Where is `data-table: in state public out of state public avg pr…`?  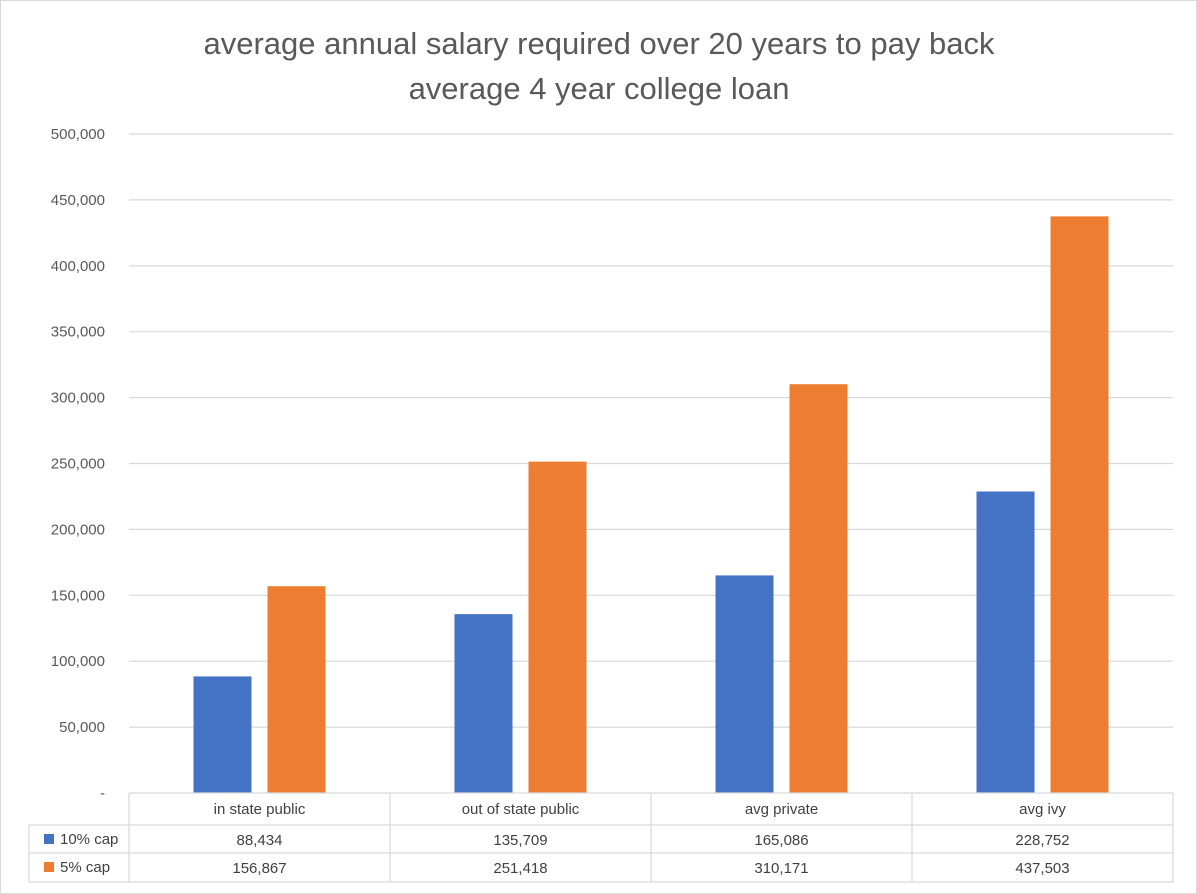 data-table: in state public out of state public avg pr… is located at coordinates (601, 837).